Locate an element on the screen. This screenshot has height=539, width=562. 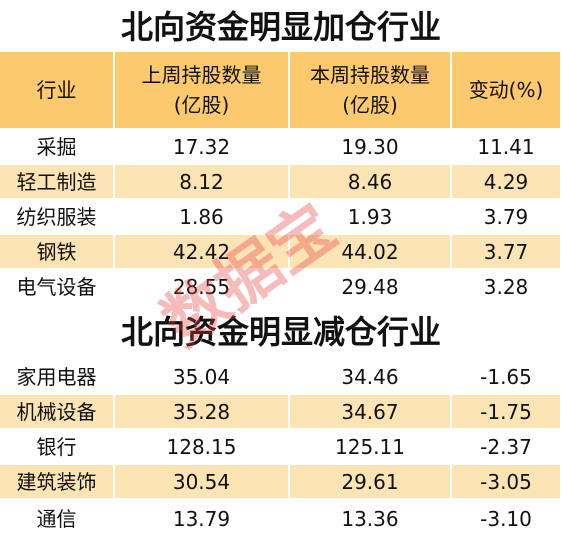
value-cell: 44.02 is located at coordinates (371, 252).